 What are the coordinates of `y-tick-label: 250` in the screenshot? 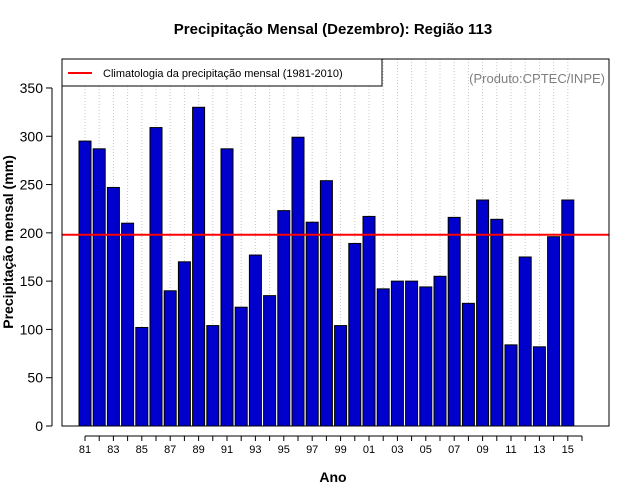 It's located at (32, 185).